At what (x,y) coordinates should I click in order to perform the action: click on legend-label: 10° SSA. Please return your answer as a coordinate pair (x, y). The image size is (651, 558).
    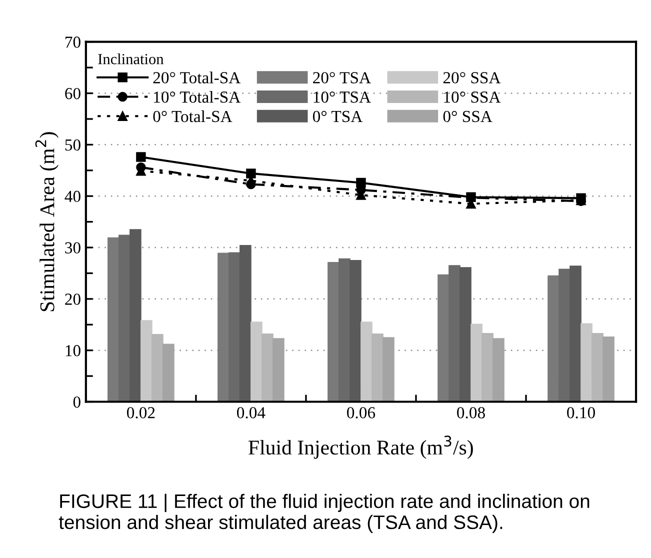
    Looking at the image, I should click on (472, 97).